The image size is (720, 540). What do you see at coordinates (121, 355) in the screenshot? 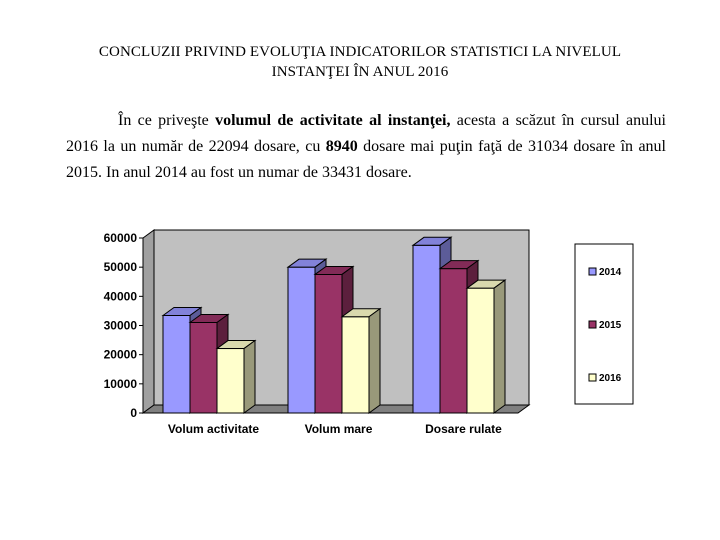
I see `y-tick-label: 20000` at bounding box center [121, 355].